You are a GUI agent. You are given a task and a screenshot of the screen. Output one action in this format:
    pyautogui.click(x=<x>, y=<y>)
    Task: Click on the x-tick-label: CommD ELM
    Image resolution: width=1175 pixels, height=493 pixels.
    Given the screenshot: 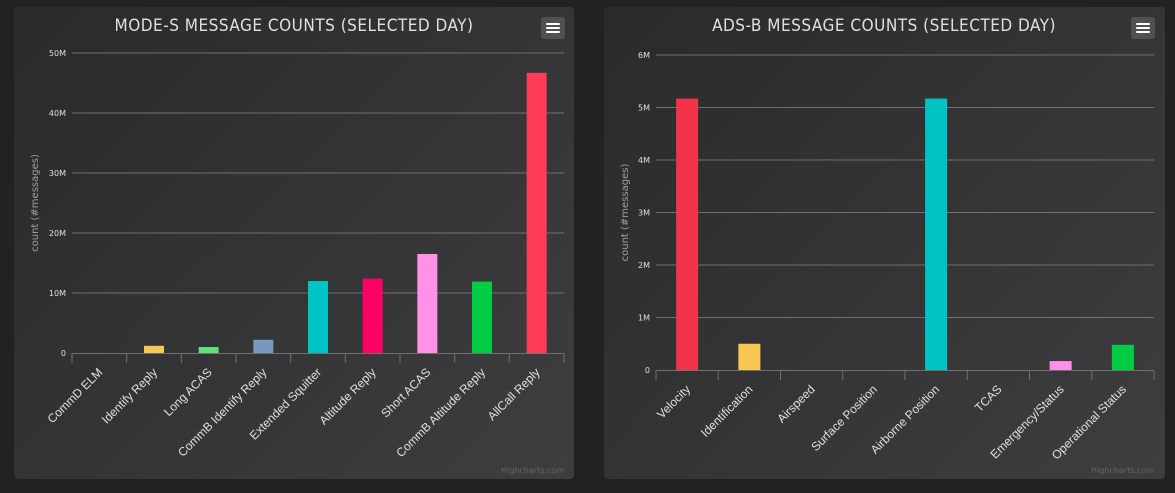 What is the action you would take?
    pyautogui.click(x=75, y=395)
    